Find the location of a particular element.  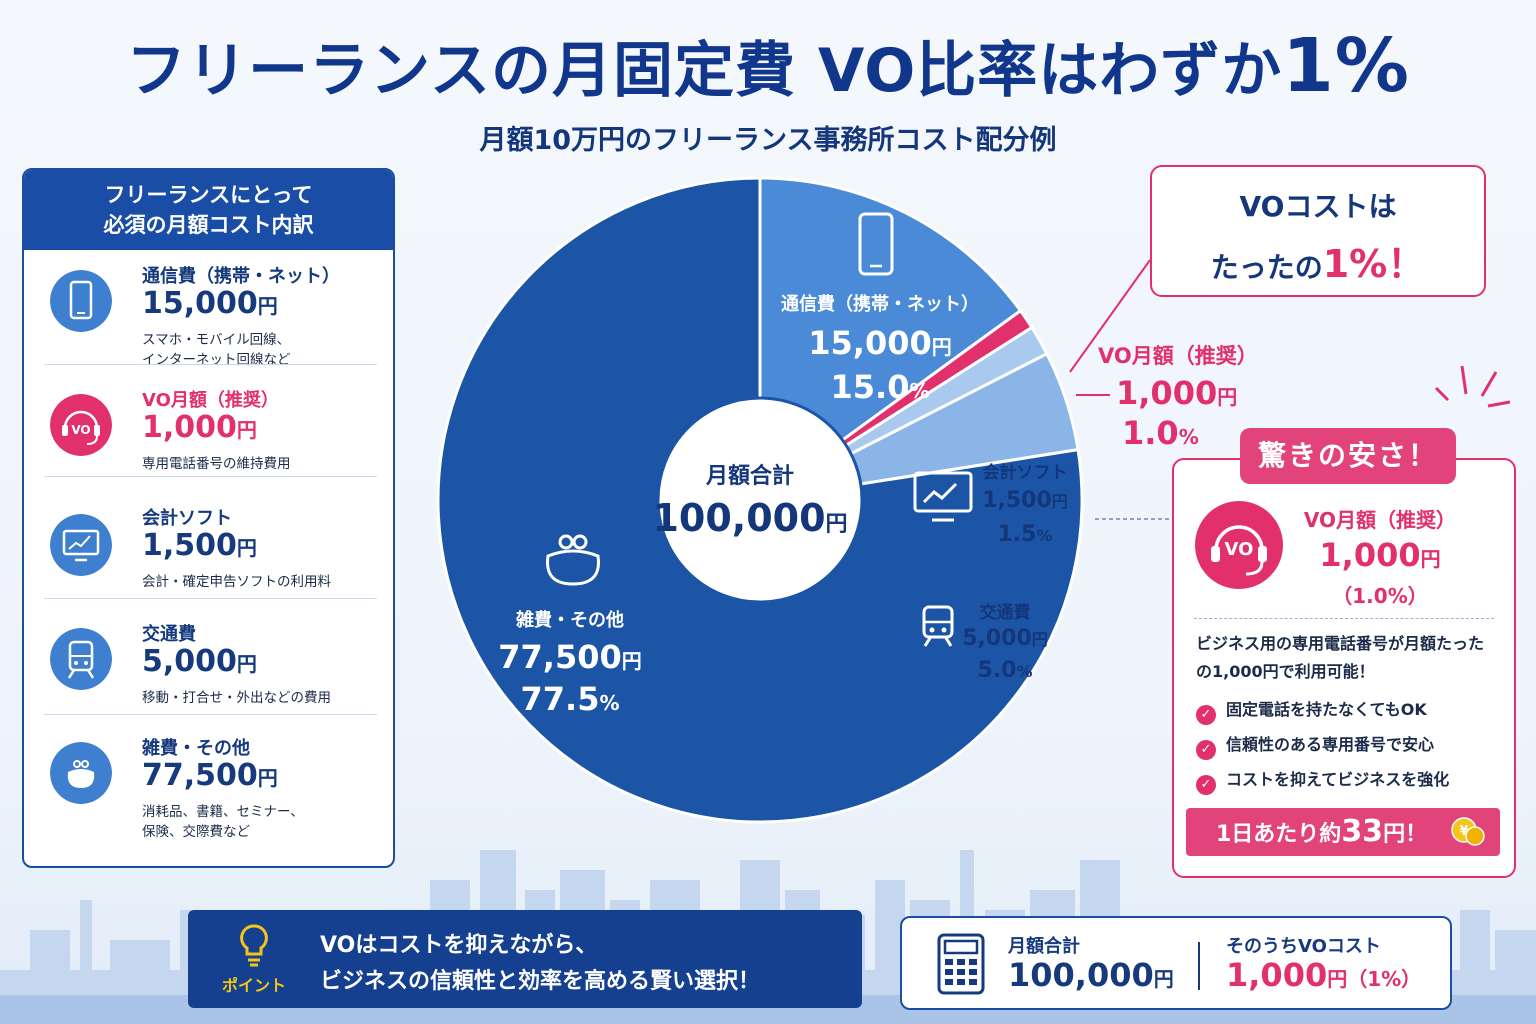

pie-center-label: 月額合計 is located at coordinates (749, 476).